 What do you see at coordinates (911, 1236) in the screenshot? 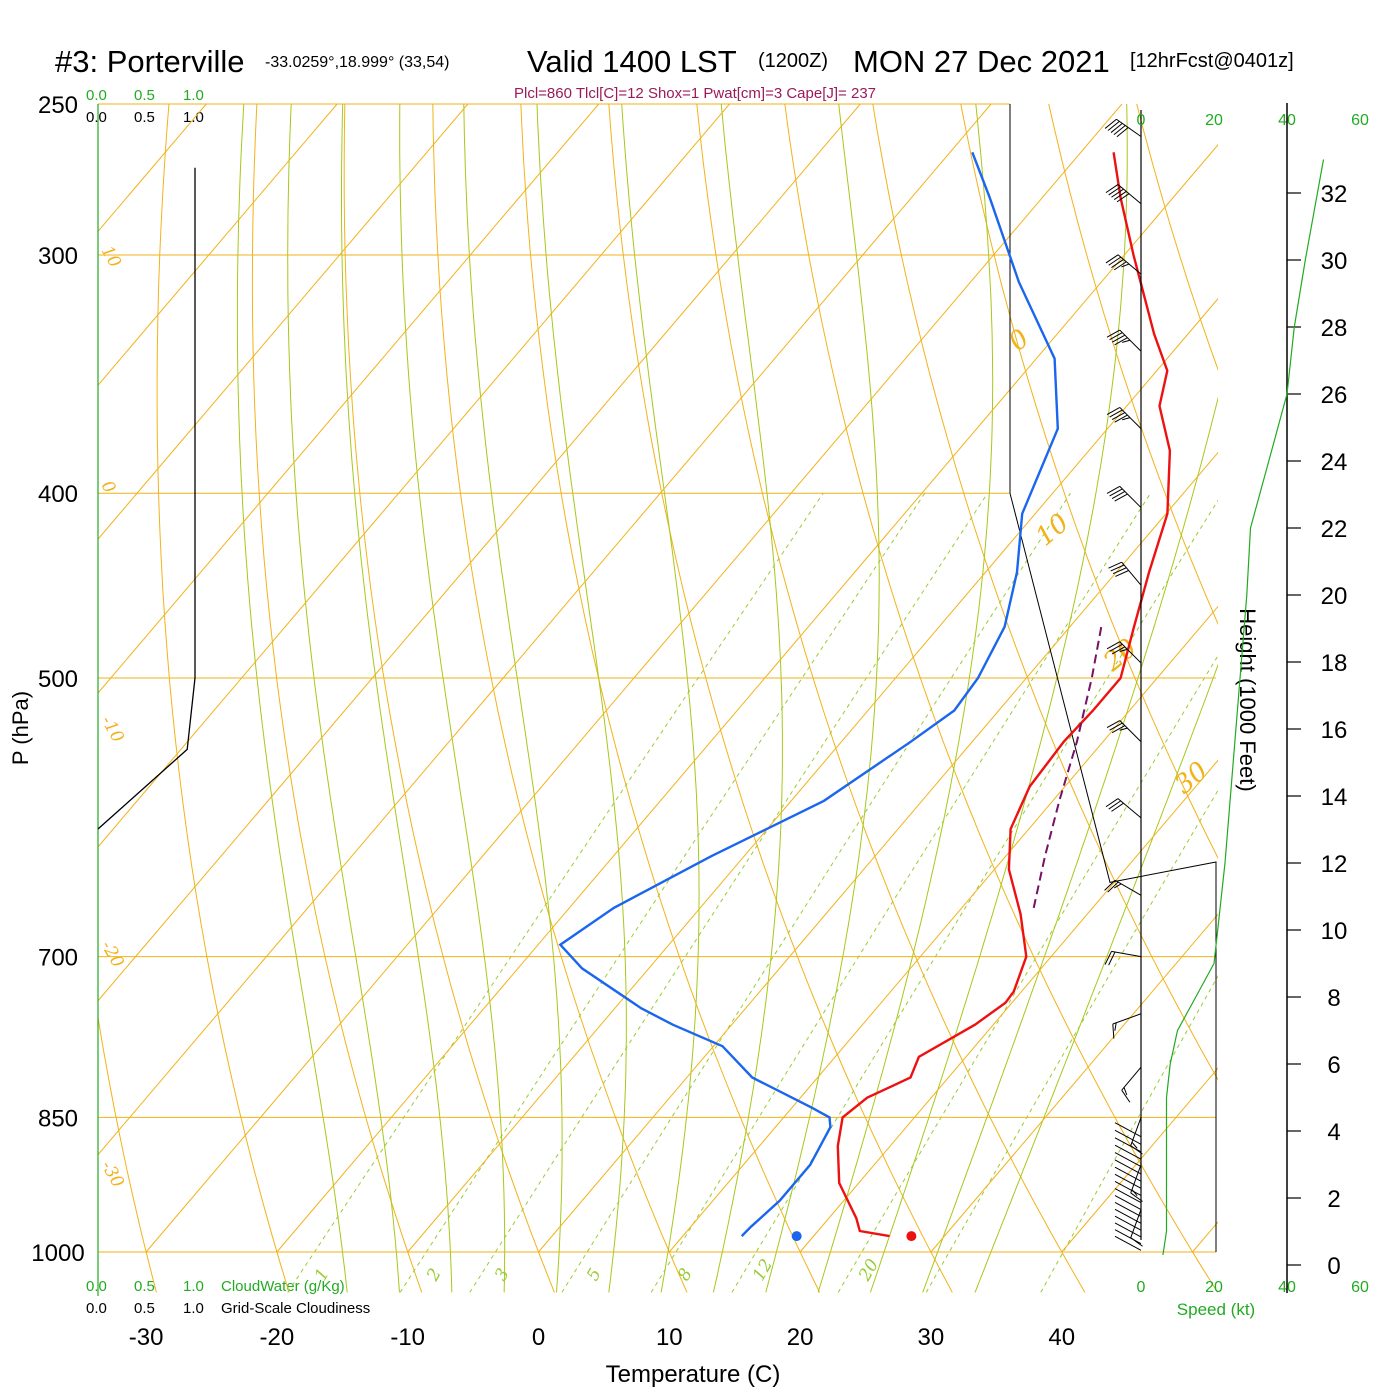
I see `surface-temperature-dot` at bounding box center [911, 1236].